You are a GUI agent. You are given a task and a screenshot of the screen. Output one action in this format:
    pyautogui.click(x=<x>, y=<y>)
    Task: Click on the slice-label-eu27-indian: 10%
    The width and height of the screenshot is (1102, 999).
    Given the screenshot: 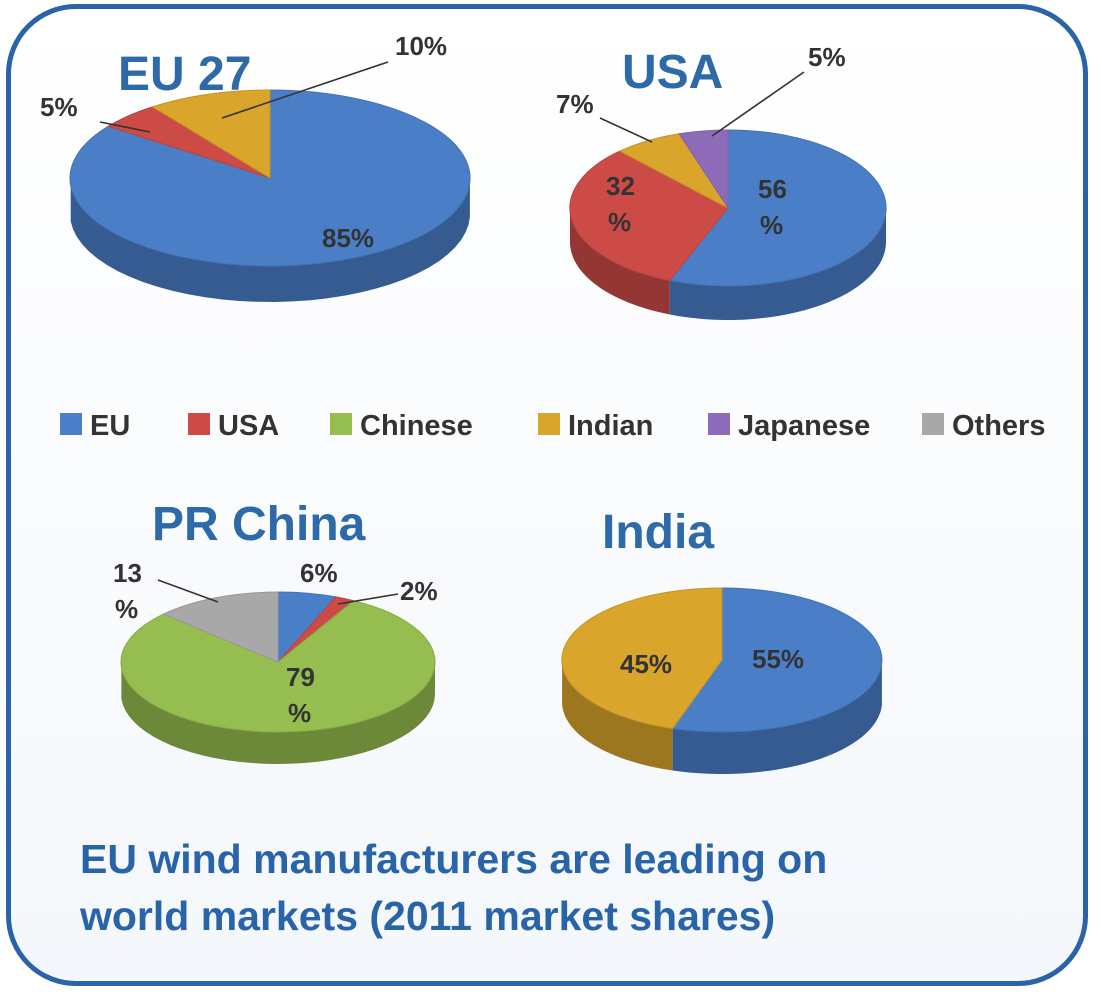 What is the action you would take?
    pyautogui.click(x=421, y=46)
    